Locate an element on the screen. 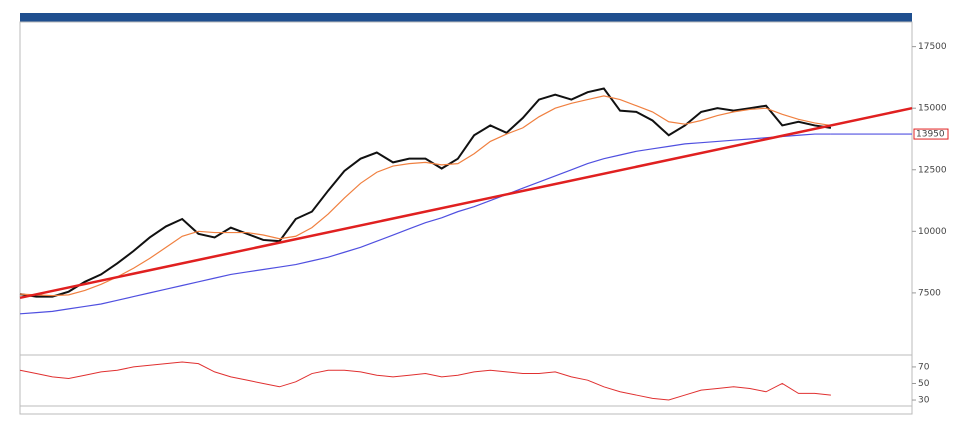 This screenshot has width=960, height=439. y-tick-label: 12500 is located at coordinates (932, 170).